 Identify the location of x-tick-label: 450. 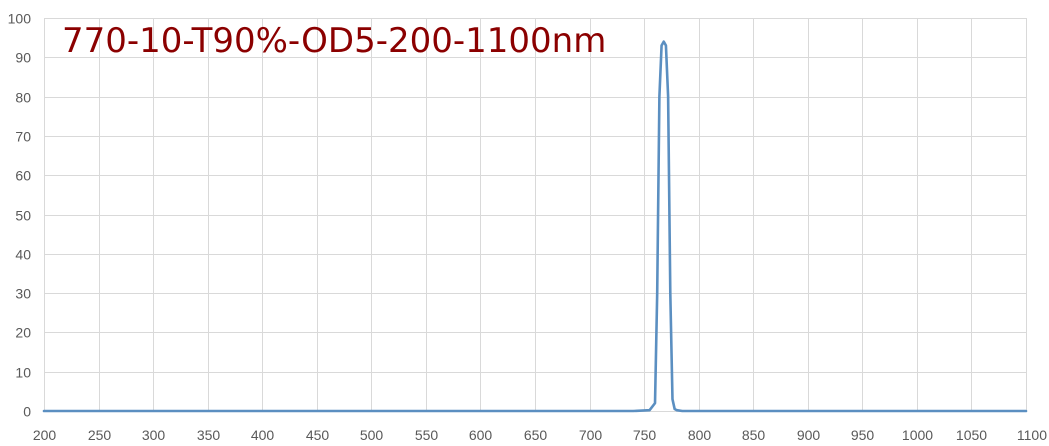
(318, 435).